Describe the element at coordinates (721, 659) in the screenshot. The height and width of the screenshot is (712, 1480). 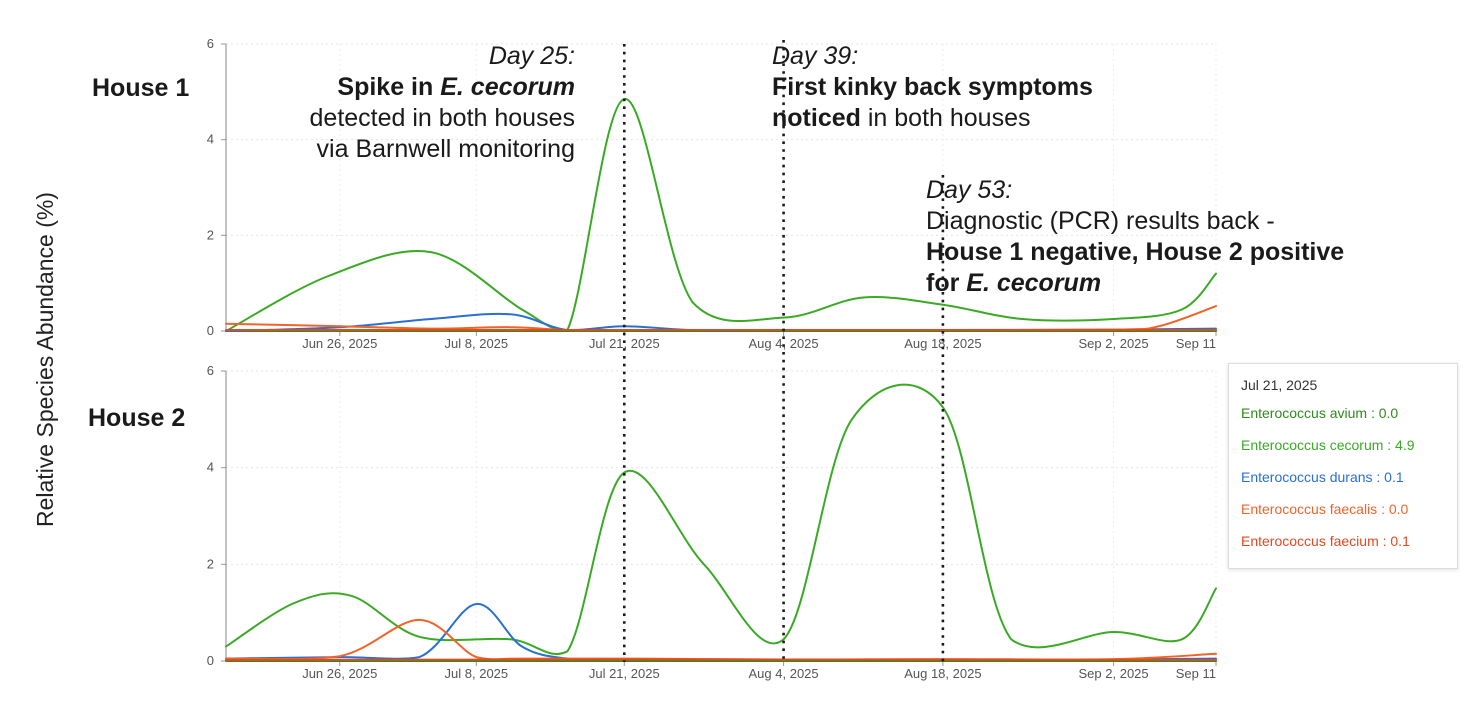
I see `series-line-enterococcus-faecium` at that location.